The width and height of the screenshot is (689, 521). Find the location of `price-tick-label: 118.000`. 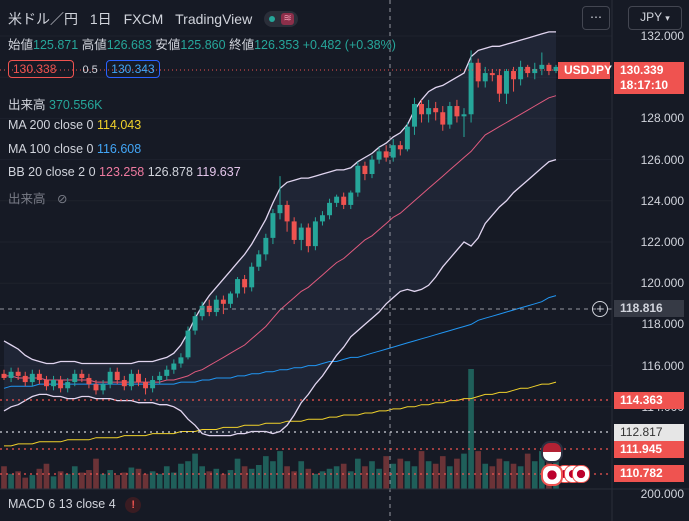

price-tick-label: 118.000 is located at coordinates (663, 324).